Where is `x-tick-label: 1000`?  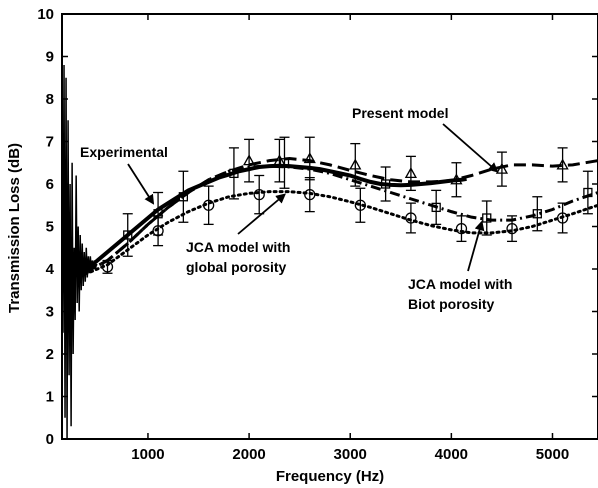
x-tick-label: 1000 is located at coordinates (147, 454).